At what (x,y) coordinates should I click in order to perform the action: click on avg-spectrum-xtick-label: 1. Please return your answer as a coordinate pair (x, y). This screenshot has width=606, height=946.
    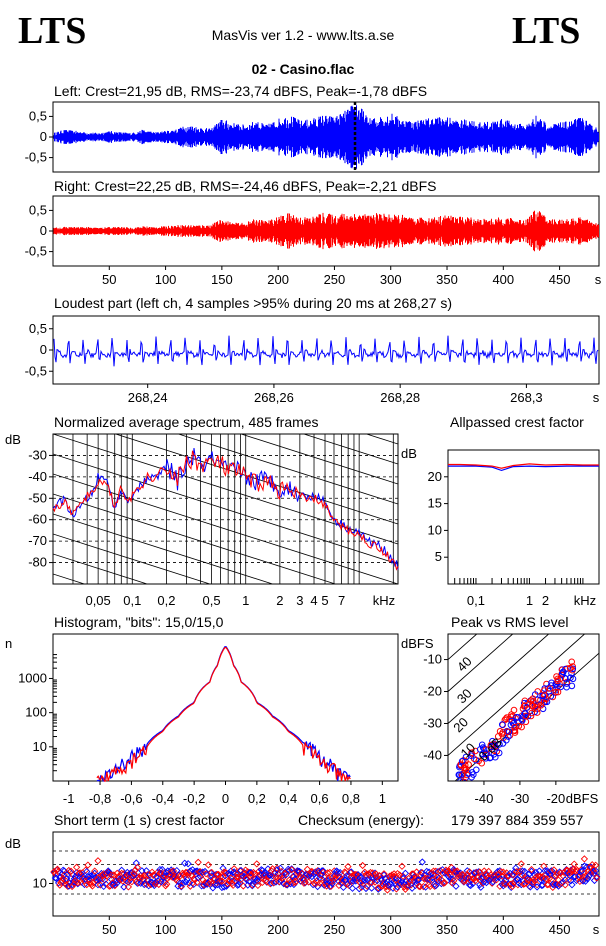
    Looking at the image, I should click on (245, 600).